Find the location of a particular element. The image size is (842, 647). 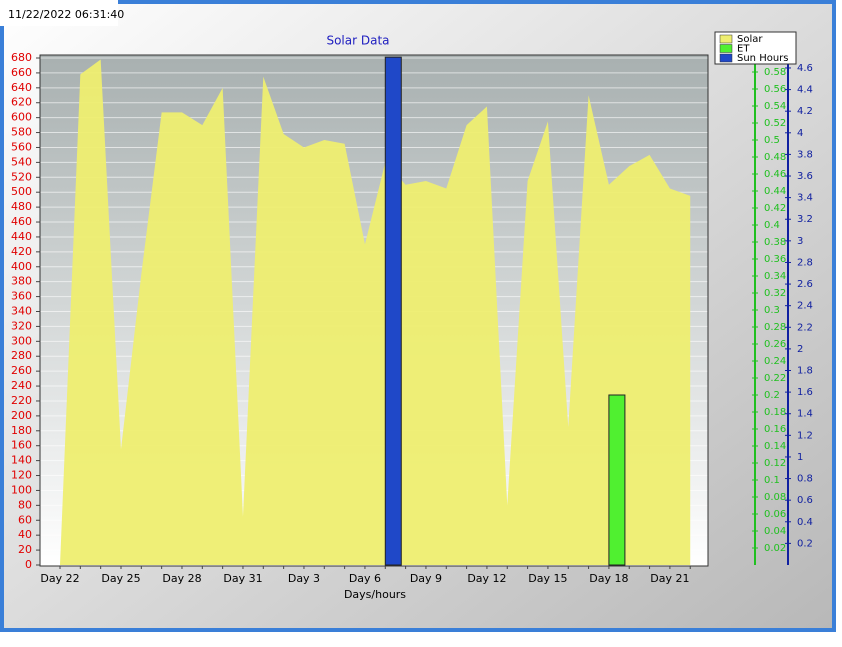

y-tick-label: 560 is located at coordinates (21, 146).